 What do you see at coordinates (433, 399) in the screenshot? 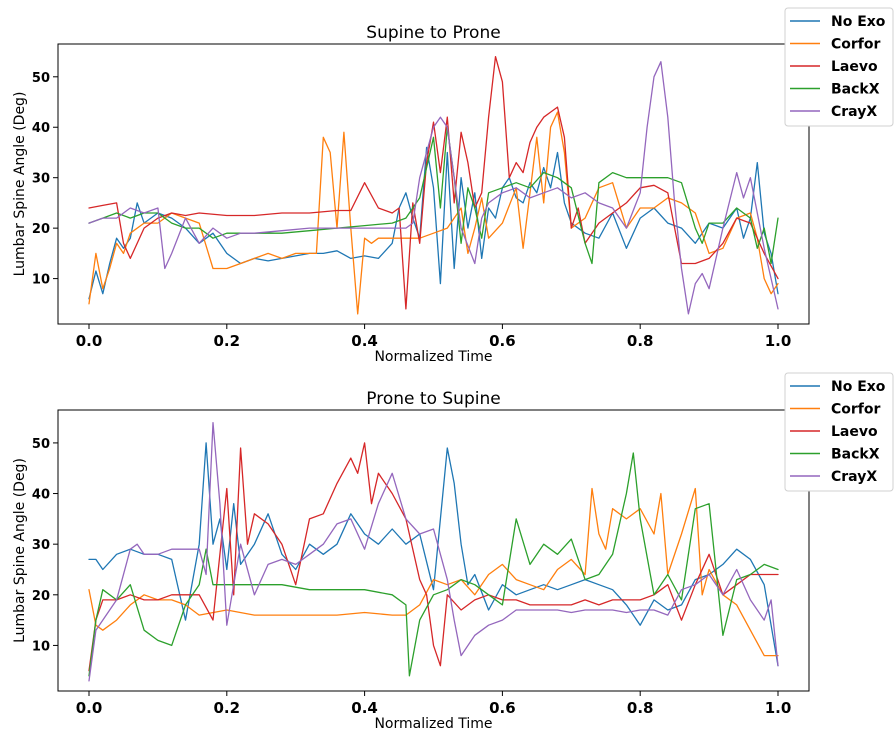
I see `chart-title: Prone to Supine` at bounding box center [433, 399].